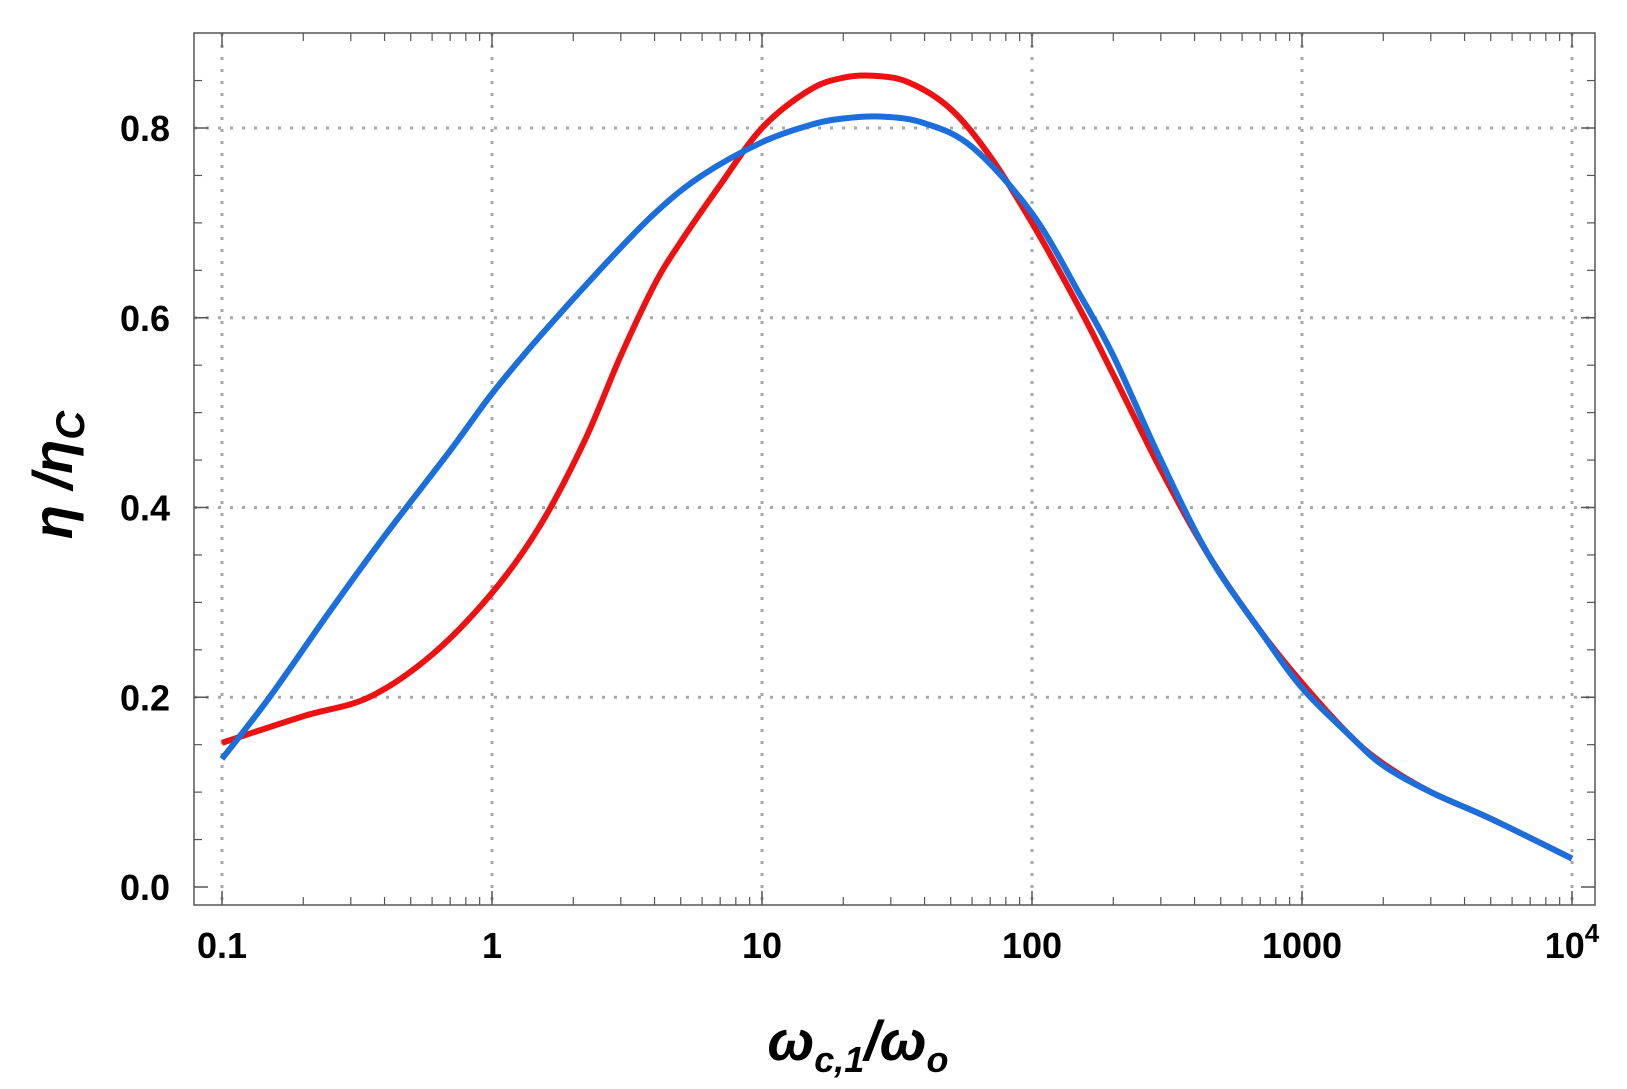 The height and width of the screenshot is (1089, 1627). I want to click on x-tick-label: 1, so click(492, 945).